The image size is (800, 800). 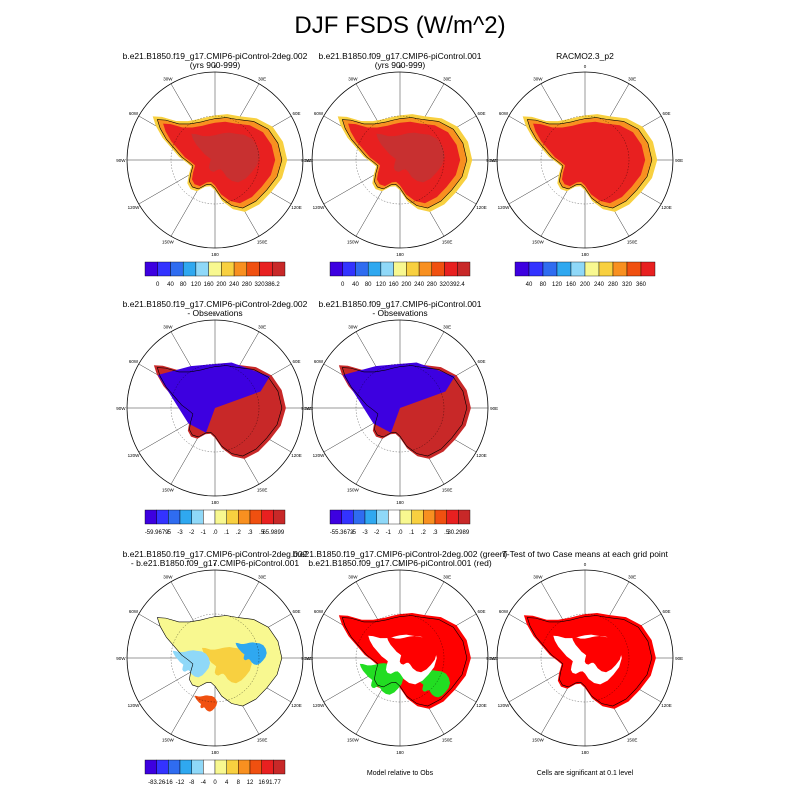 I want to click on longitude-label: 30E, so click(x=447, y=326).